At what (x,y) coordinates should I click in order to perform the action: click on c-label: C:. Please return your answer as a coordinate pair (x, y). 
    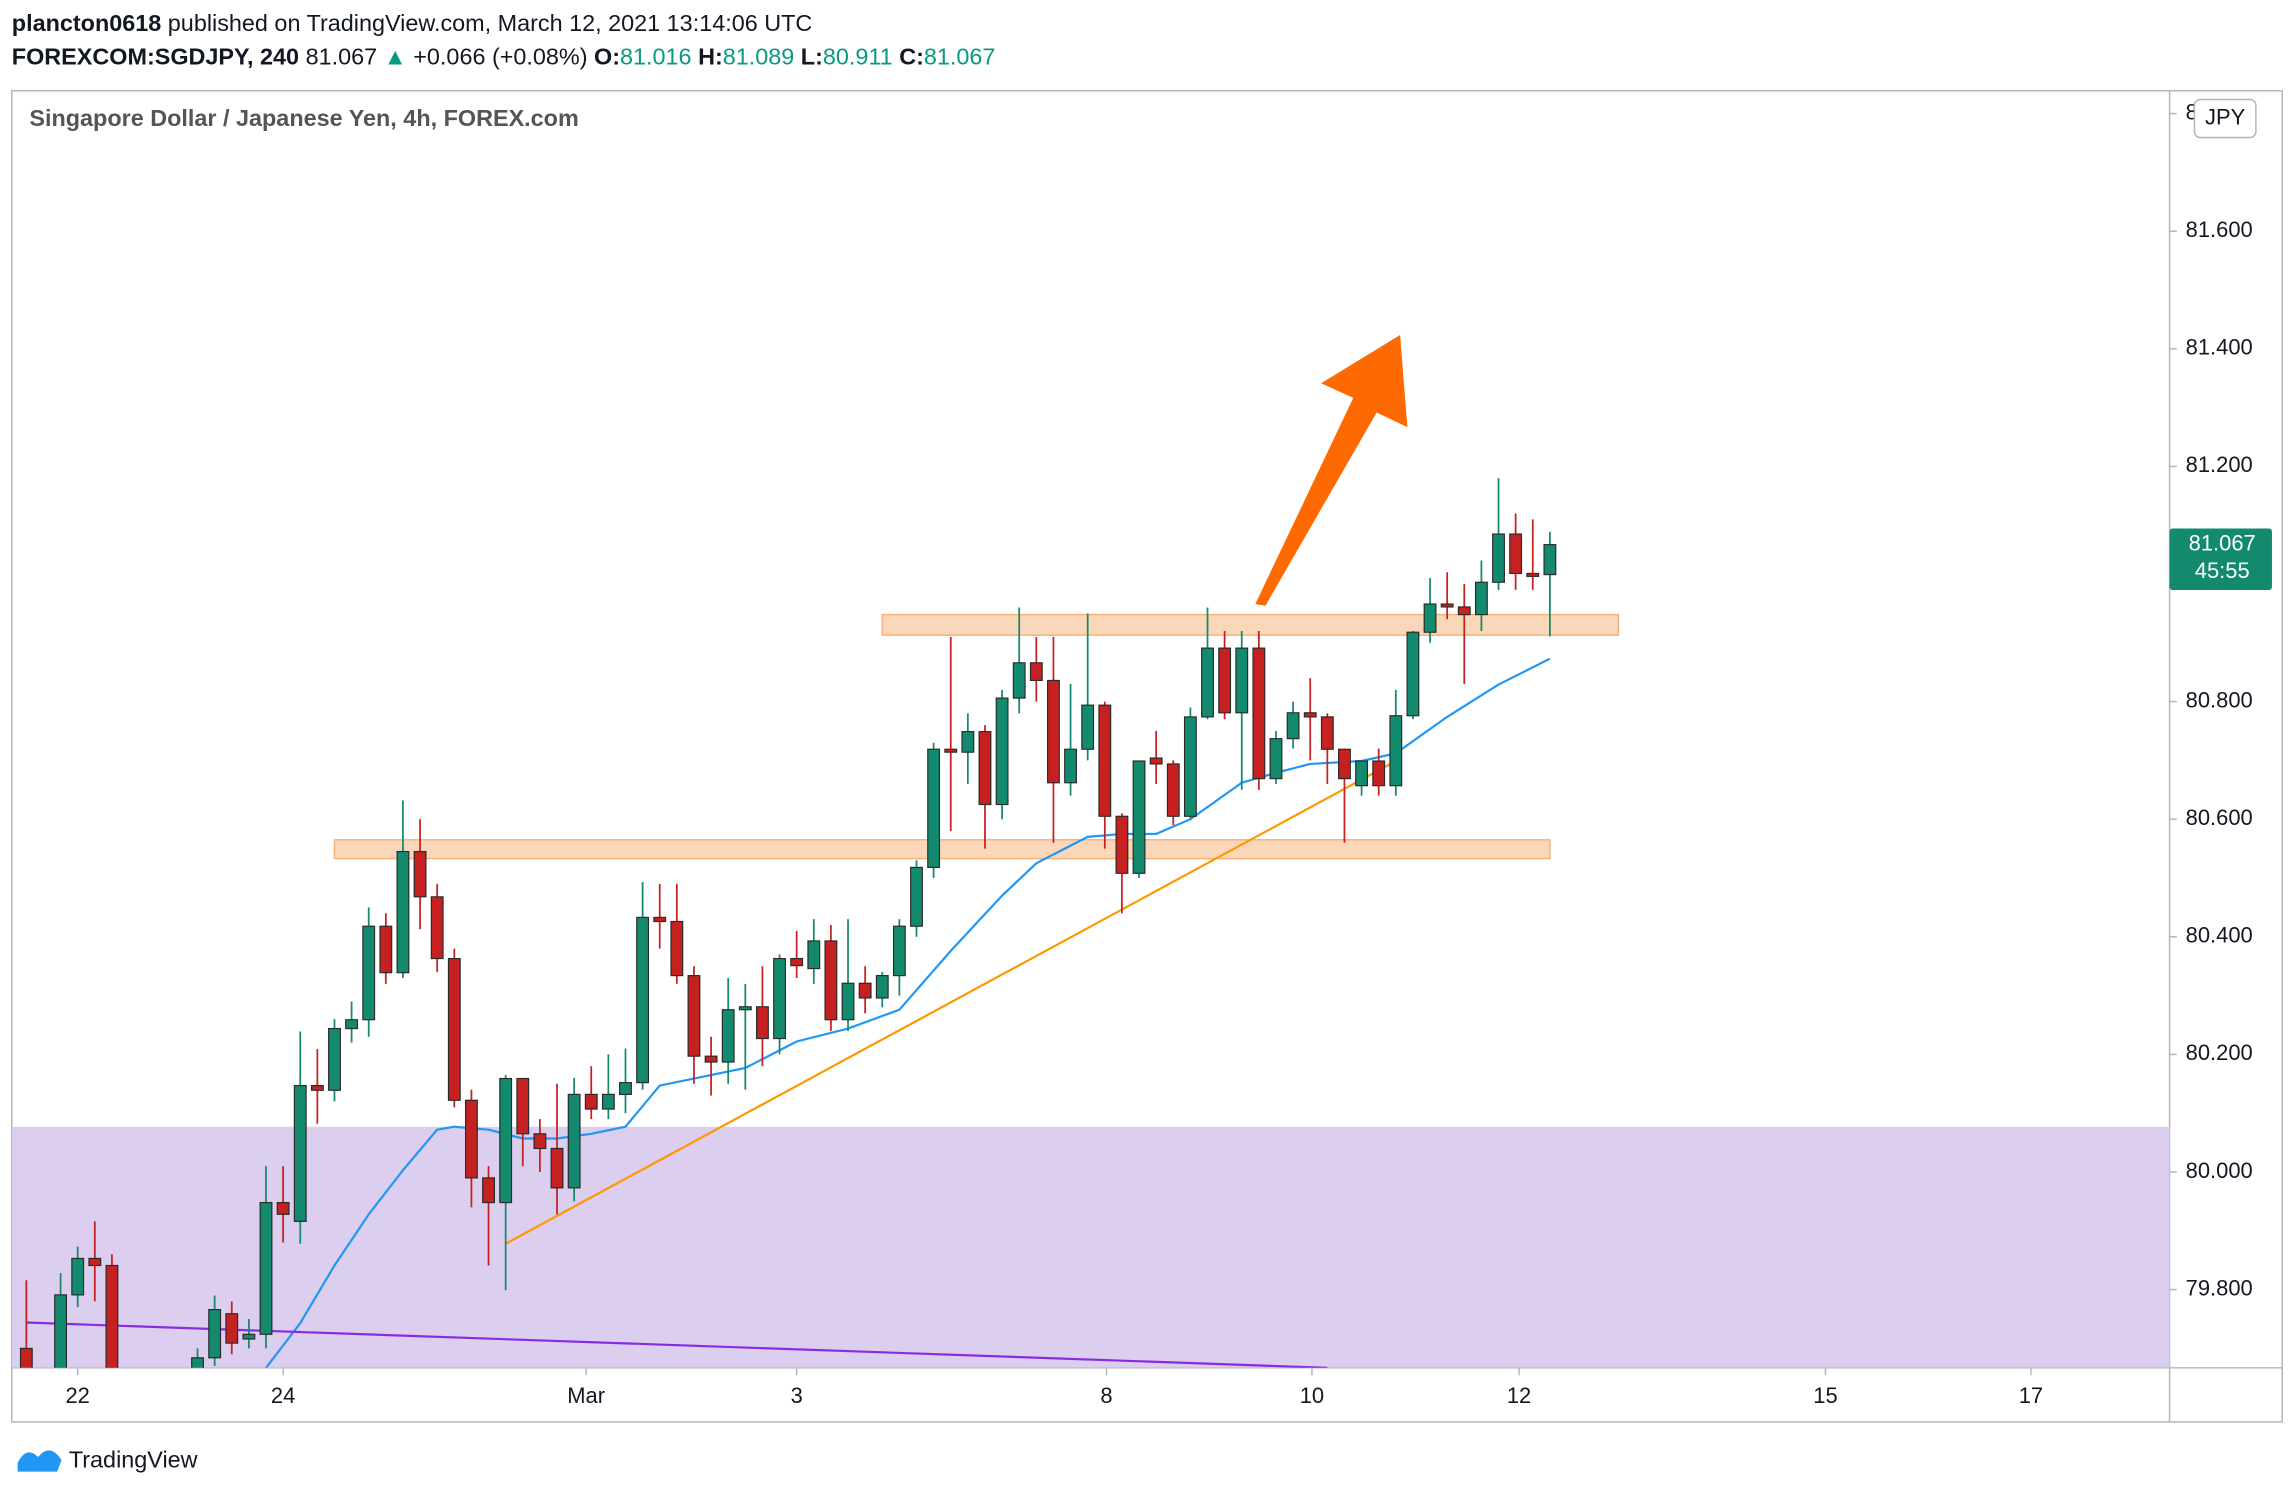
    Looking at the image, I should click on (911, 57).